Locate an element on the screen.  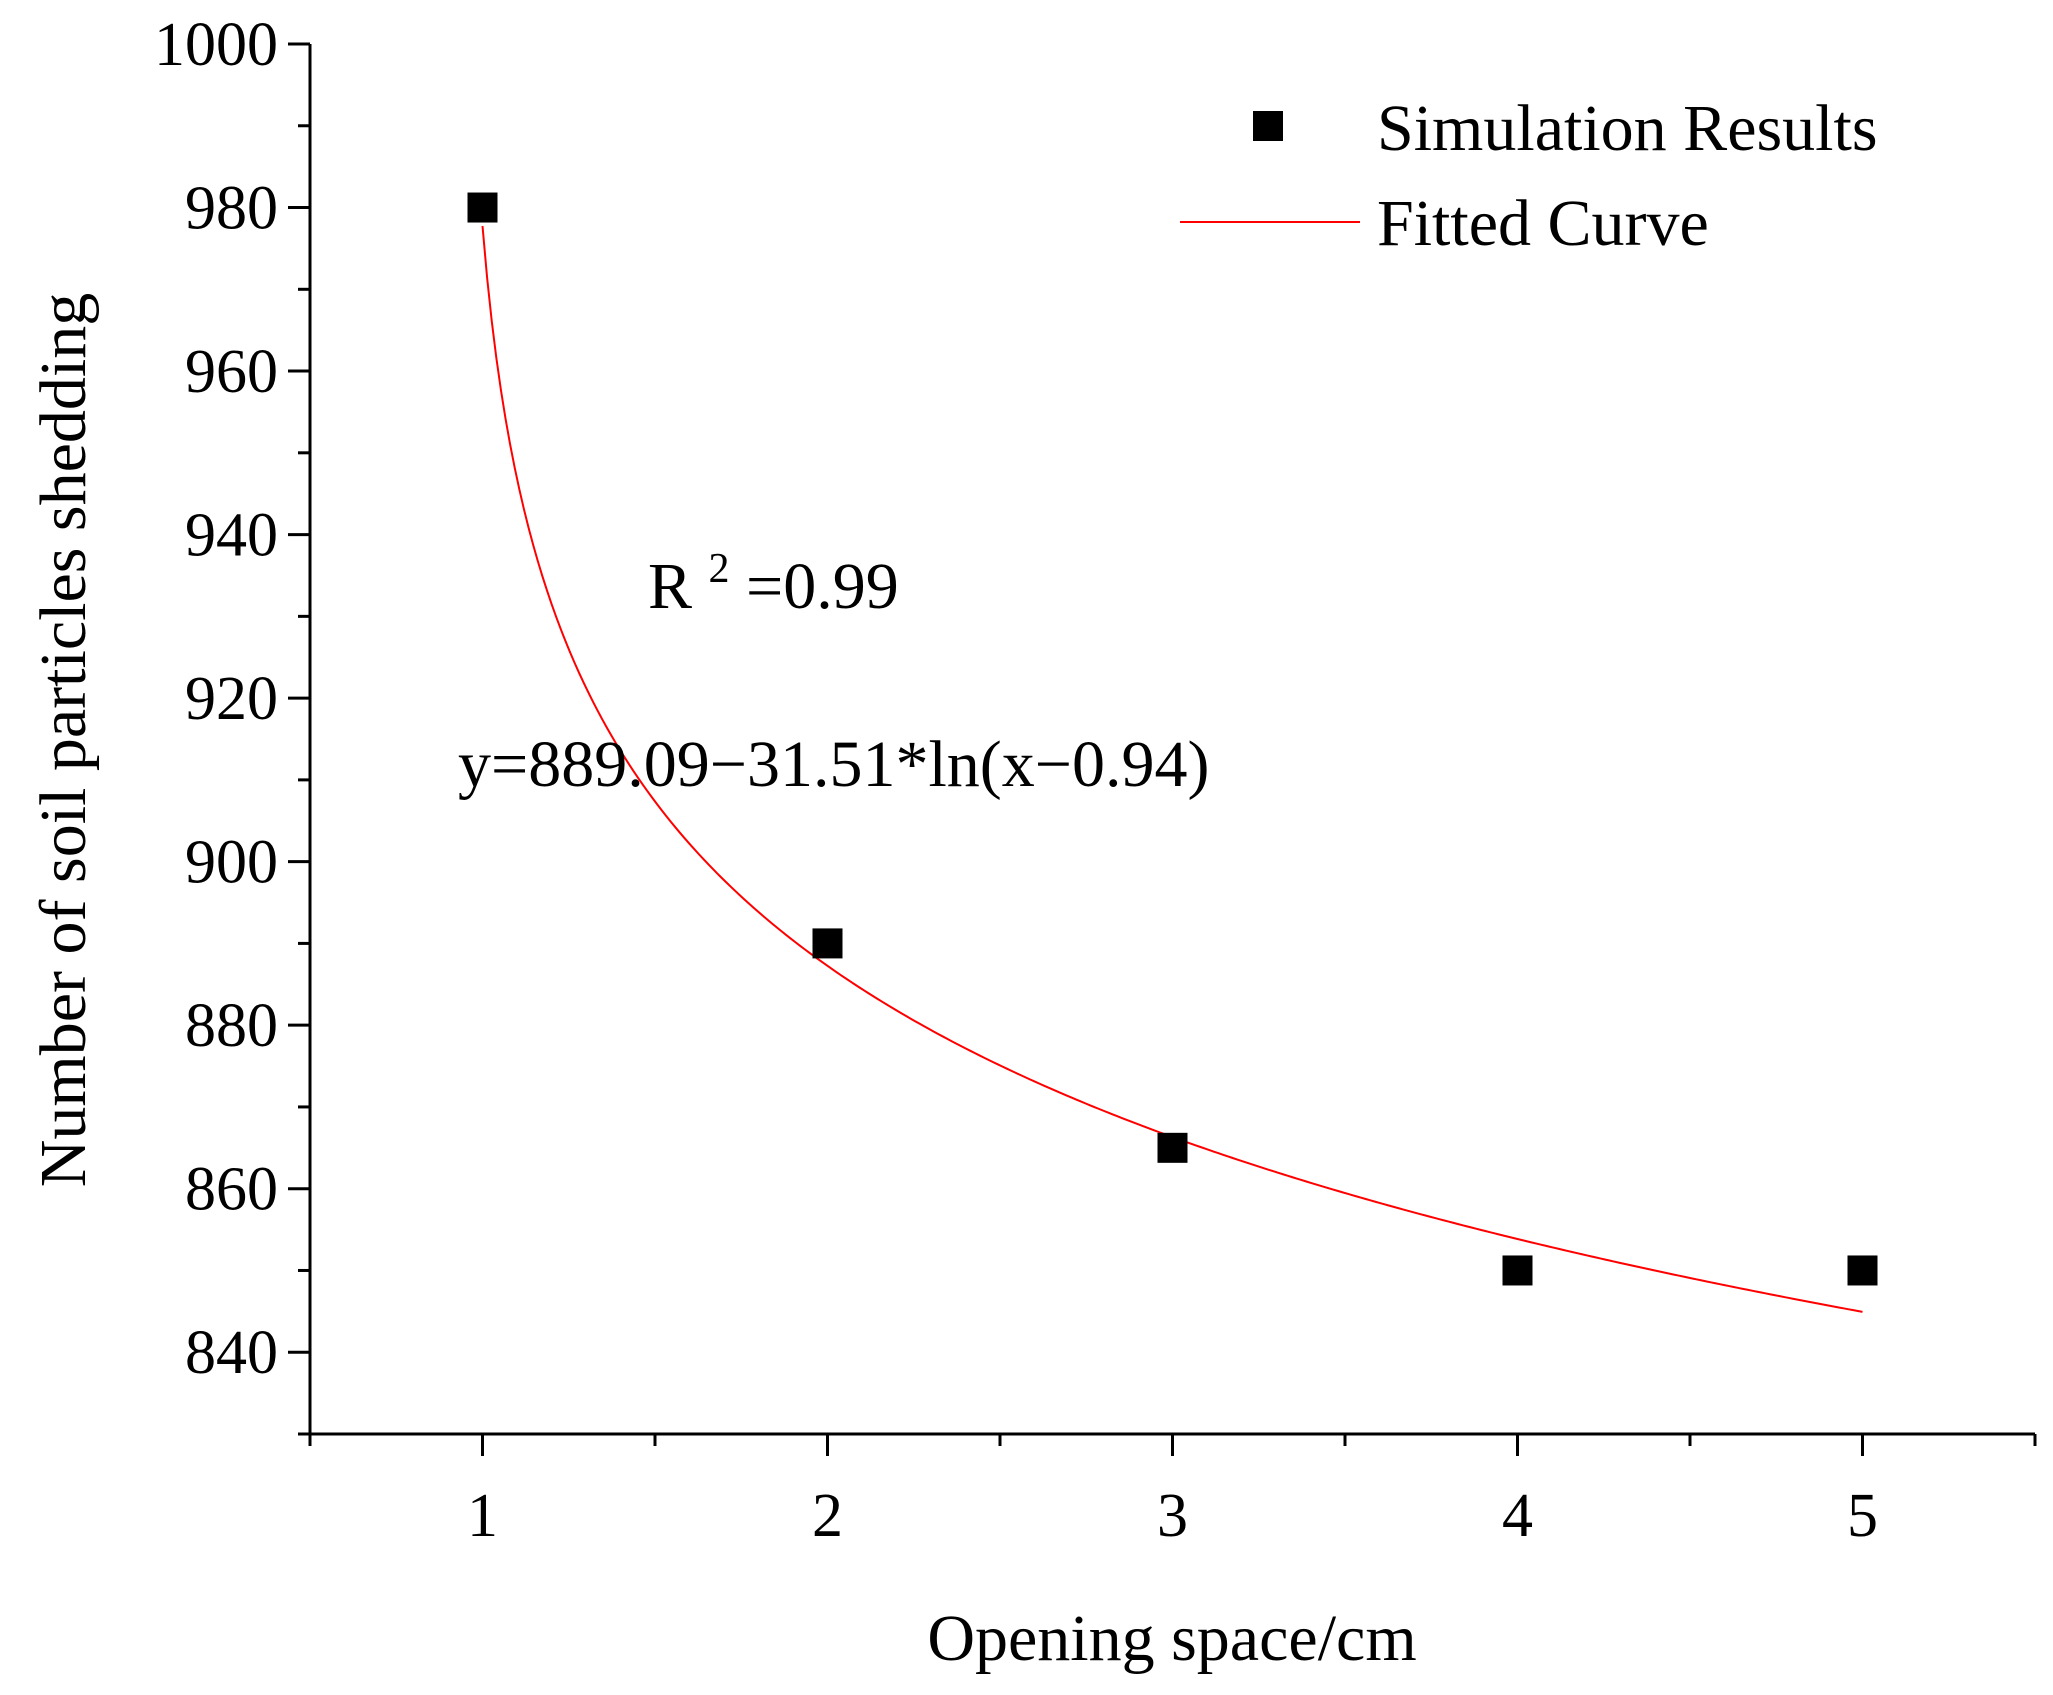
x-tick-label: 3 is located at coordinates (1172, 1516).